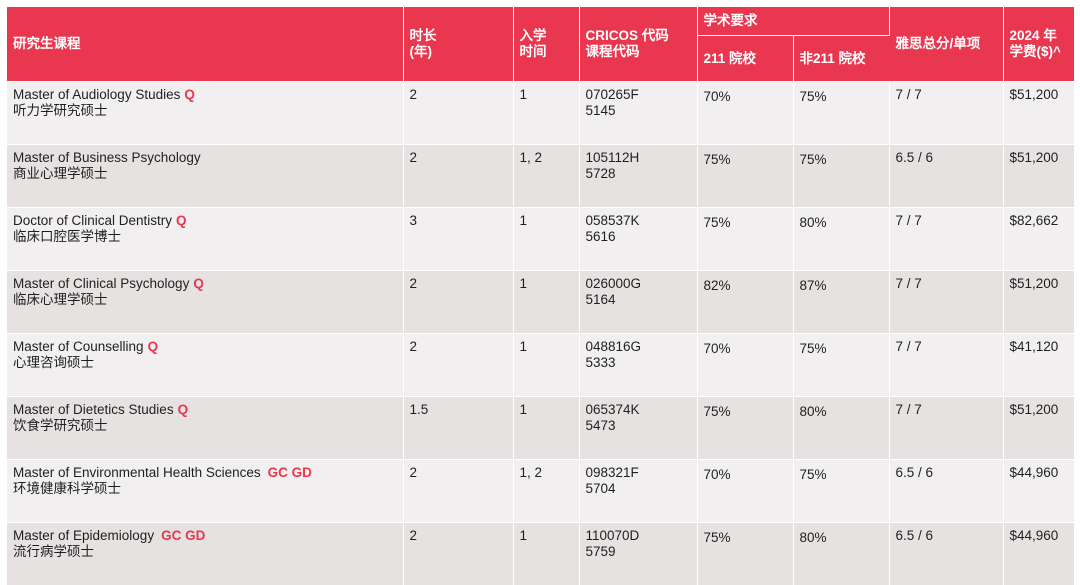  Describe the element at coordinates (638, 489) in the screenshot. I see `course-code: 5704` at that location.